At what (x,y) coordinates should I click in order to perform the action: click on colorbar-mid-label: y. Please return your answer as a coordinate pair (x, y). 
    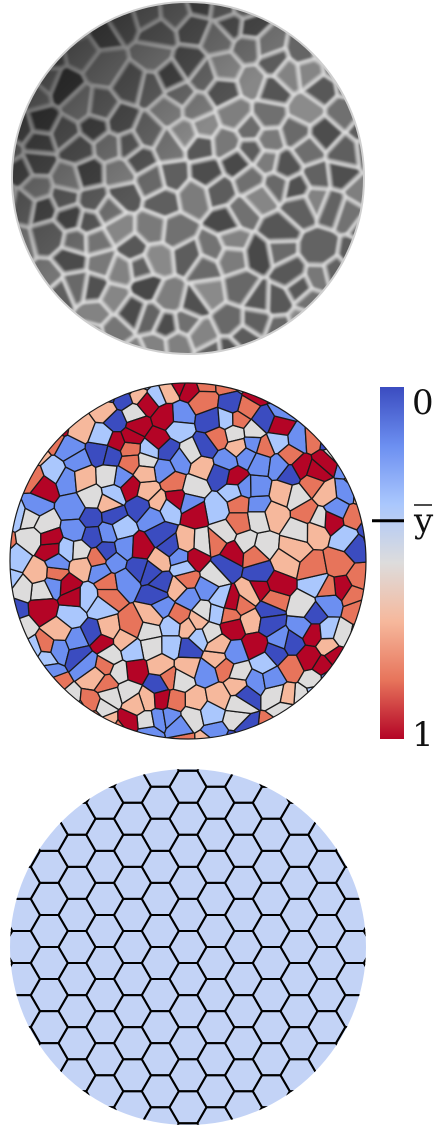
    Looking at the image, I should click on (423, 521).